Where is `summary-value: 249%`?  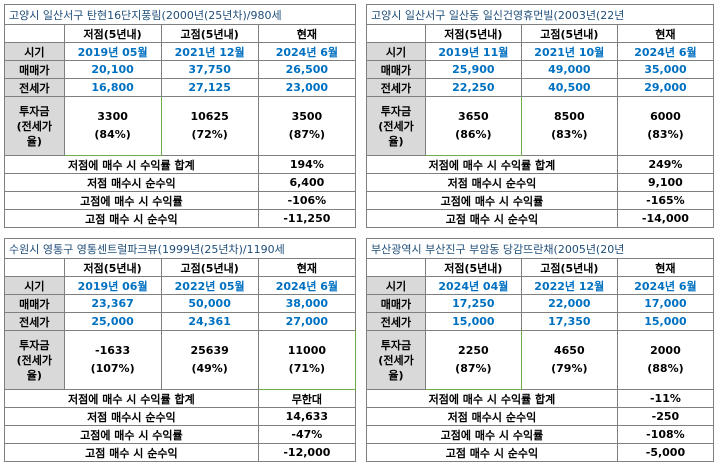
summary-value: 249% is located at coordinates (665, 164).